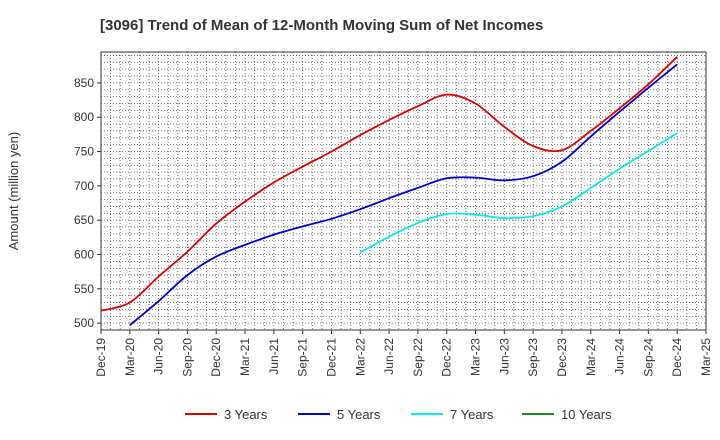 Image resolution: width=720 pixels, height=440 pixels. I want to click on y-tick-label: 650, so click(84, 220).